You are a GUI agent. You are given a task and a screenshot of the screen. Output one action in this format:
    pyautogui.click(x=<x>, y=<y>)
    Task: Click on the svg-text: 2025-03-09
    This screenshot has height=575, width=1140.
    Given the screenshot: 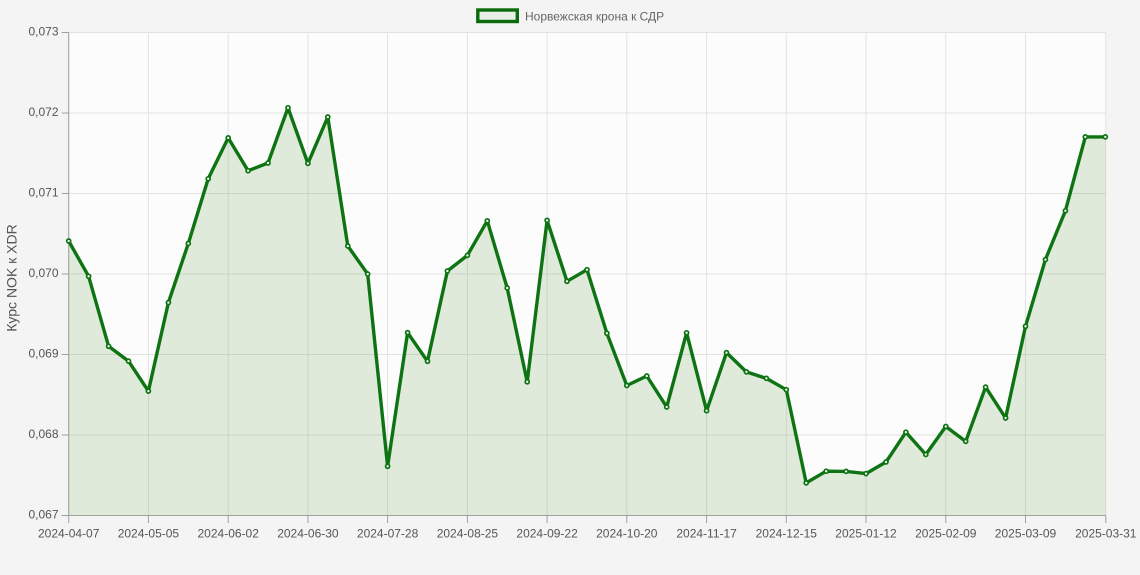 What is the action you would take?
    pyautogui.click(x=1026, y=533)
    